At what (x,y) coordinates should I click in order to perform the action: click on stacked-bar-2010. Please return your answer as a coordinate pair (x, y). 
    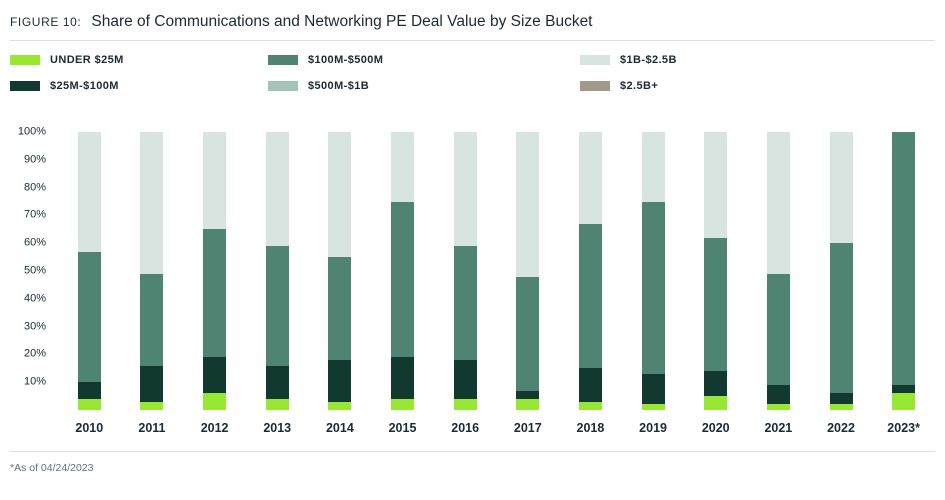
    Looking at the image, I should click on (89, 271).